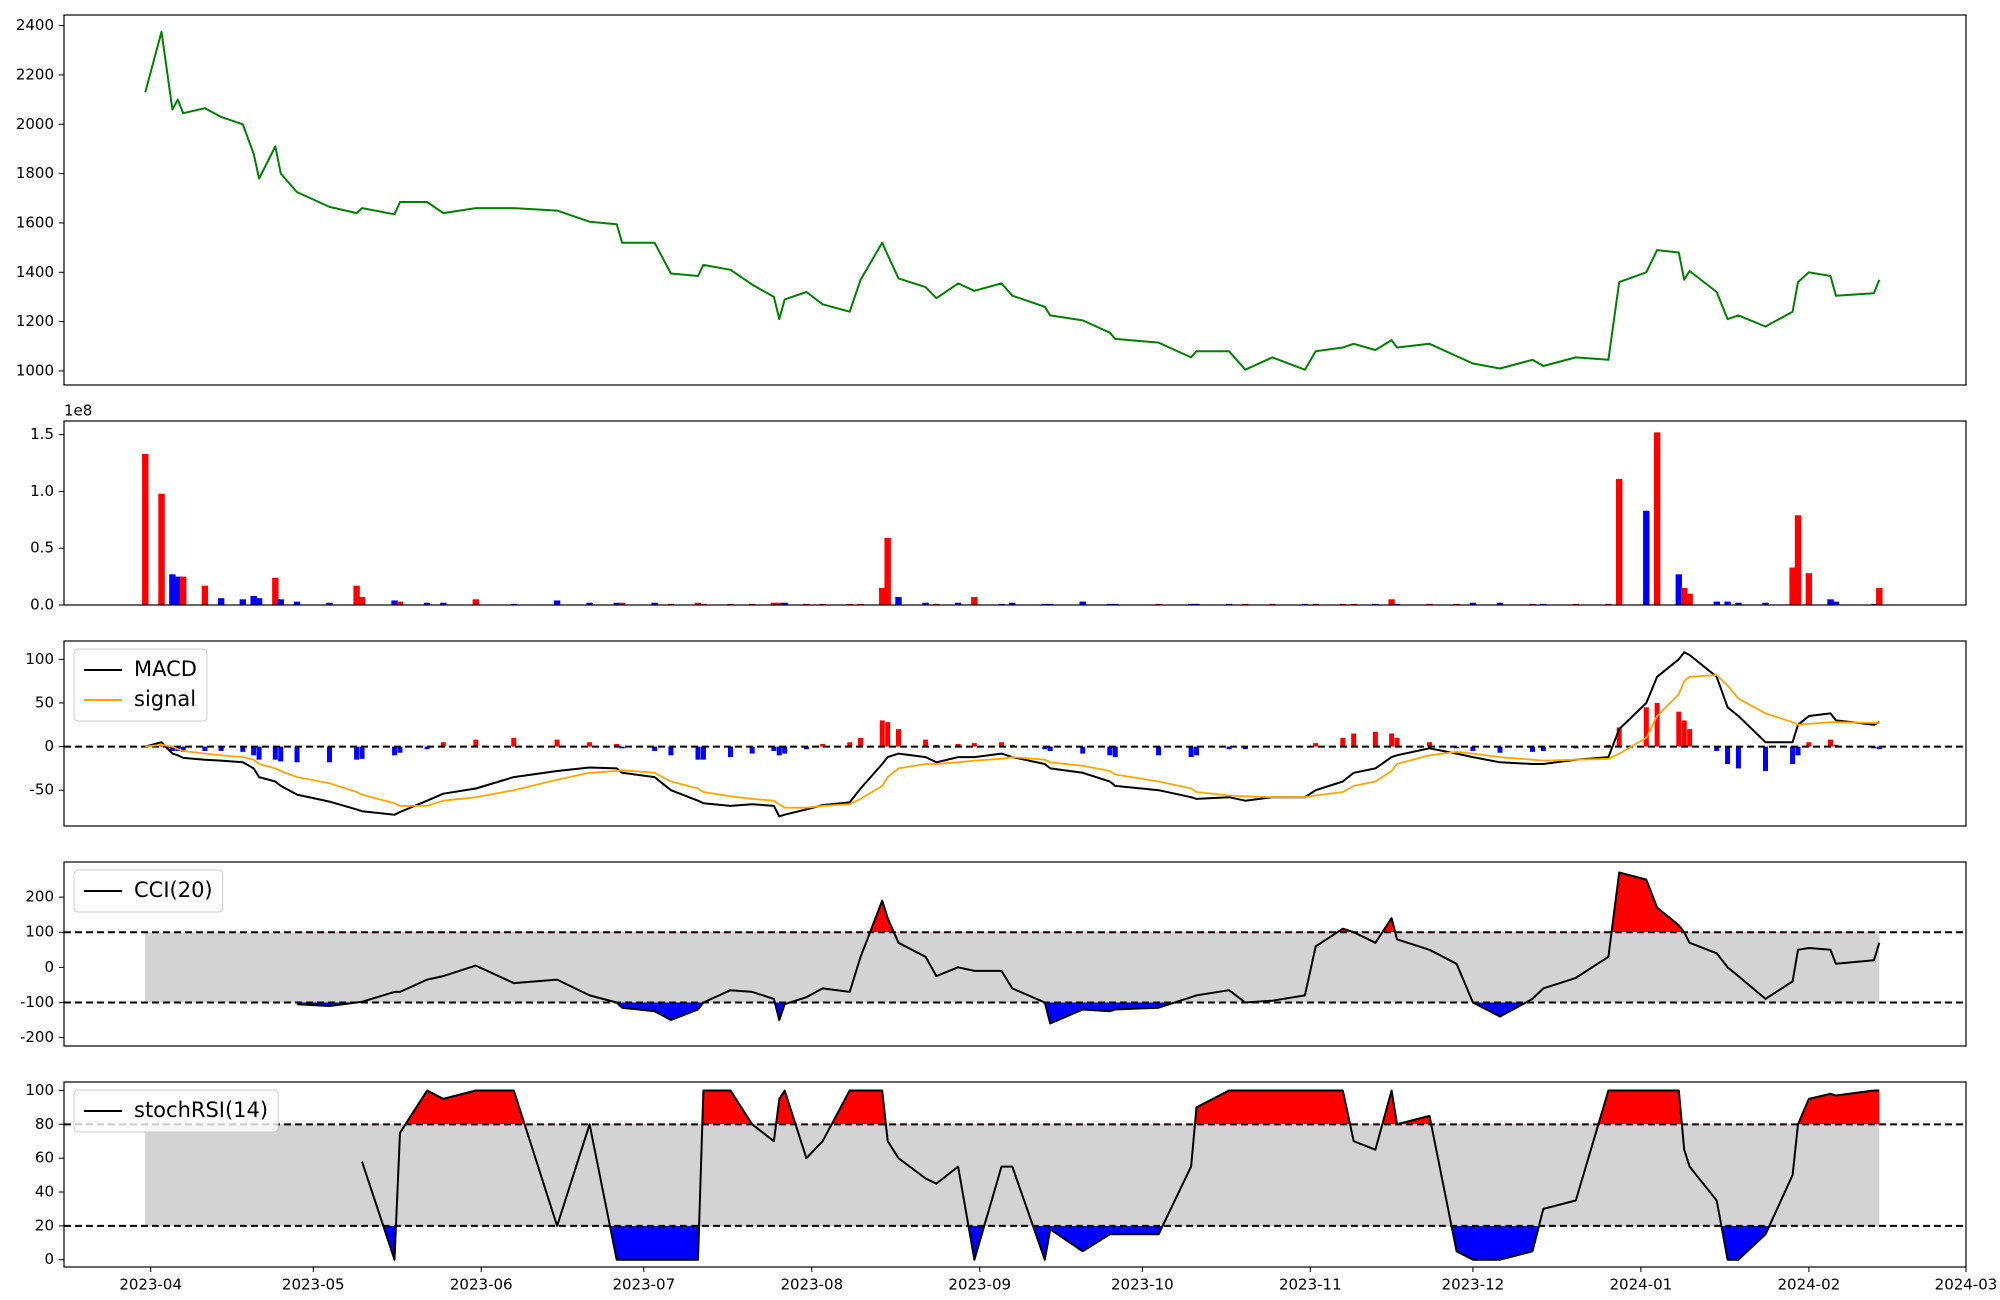 The image size is (2000, 1300). I want to click on y-tick-label: 0.5, so click(42, 548).